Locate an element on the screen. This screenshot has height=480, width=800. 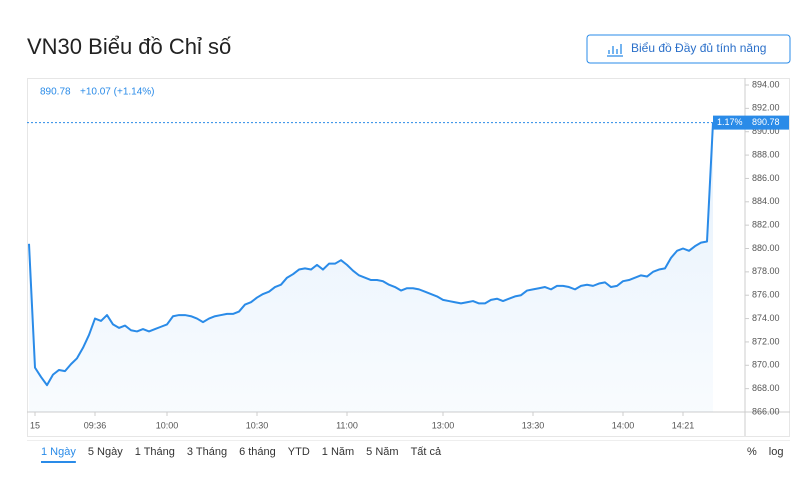
y-tick-label: 882.00 is located at coordinates (766, 225).